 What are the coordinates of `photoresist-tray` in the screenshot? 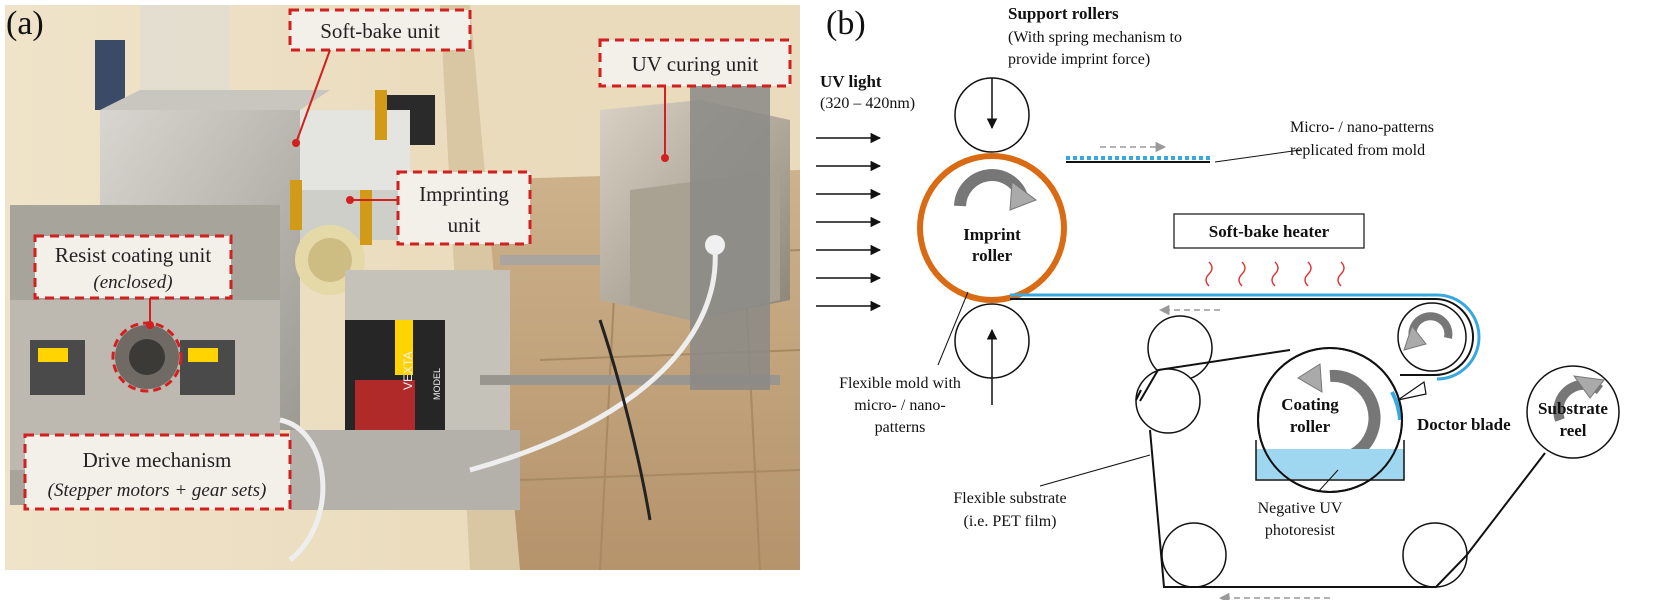 It's located at (1330, 464).